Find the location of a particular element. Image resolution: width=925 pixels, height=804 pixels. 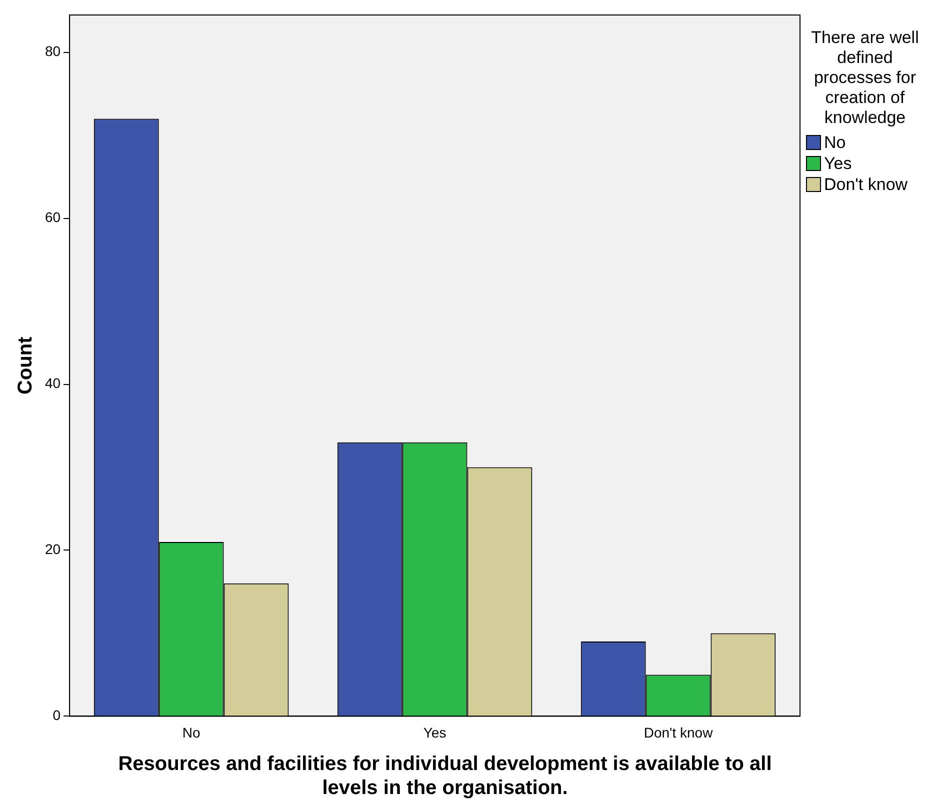

x-tick-label: Yes is located at coordinates (434, 732).